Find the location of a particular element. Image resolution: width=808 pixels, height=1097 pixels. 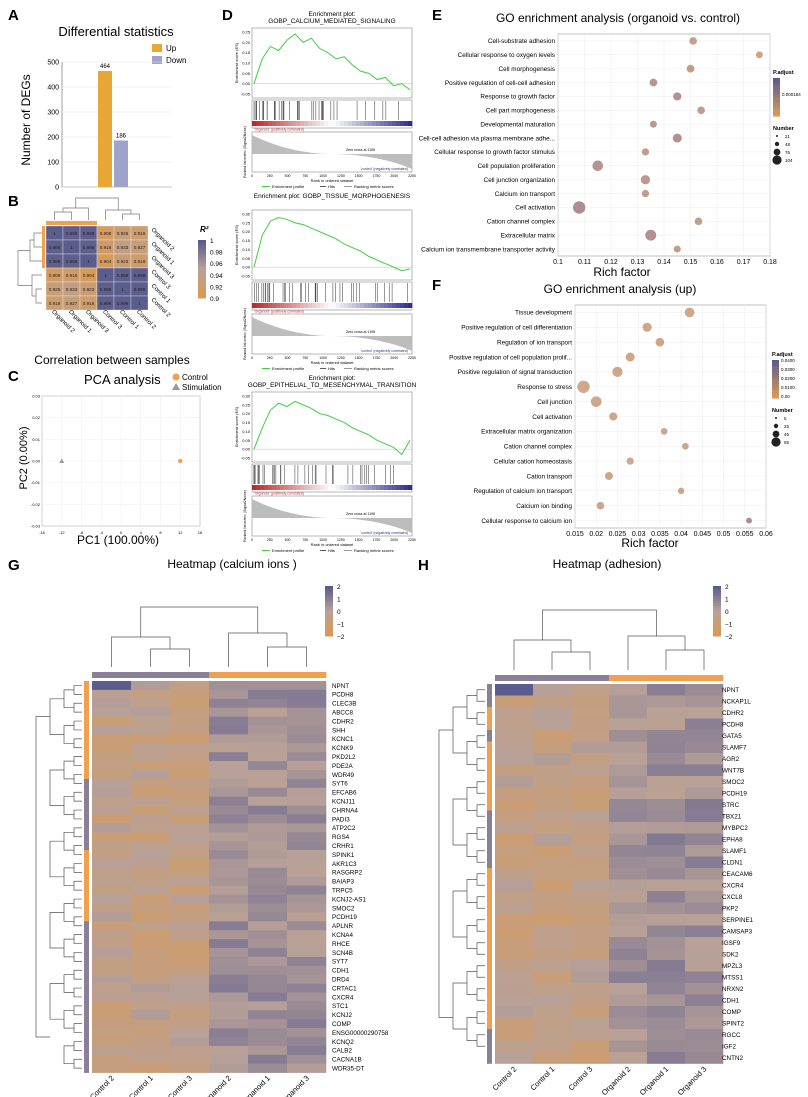

column-label: Control 1 is located at coordinates (141, 1085).